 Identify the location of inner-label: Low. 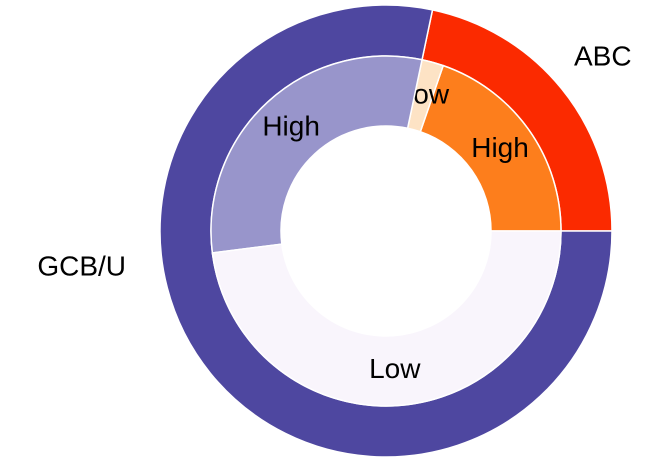
(395, 368).